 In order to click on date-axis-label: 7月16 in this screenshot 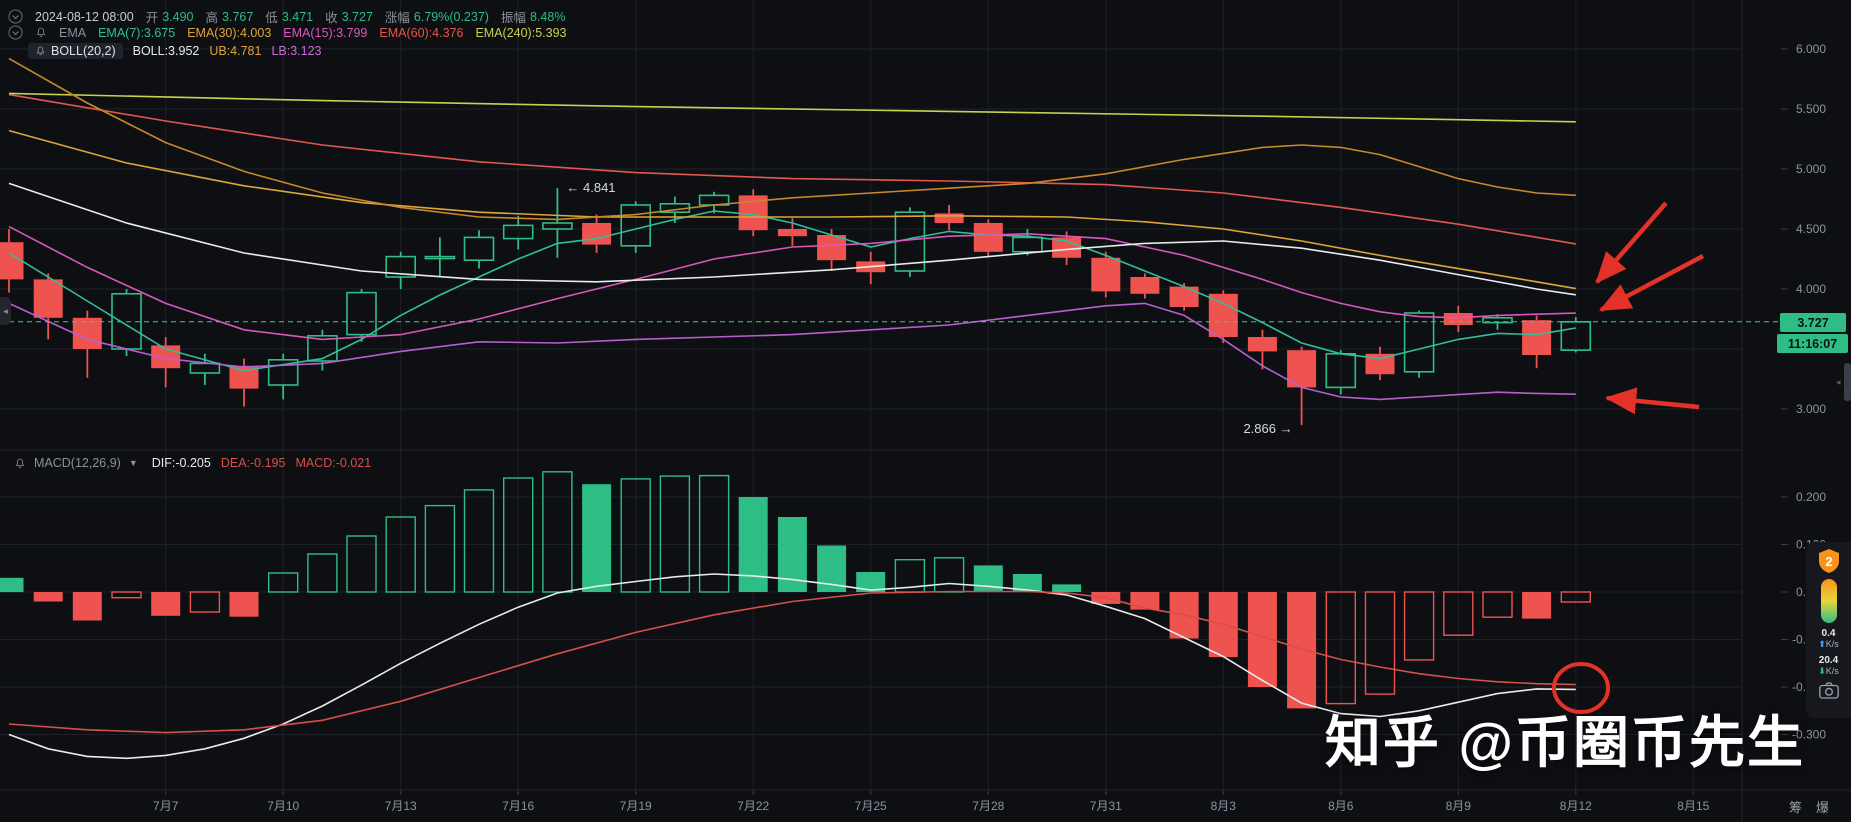, I will do `click(518, 806)`.